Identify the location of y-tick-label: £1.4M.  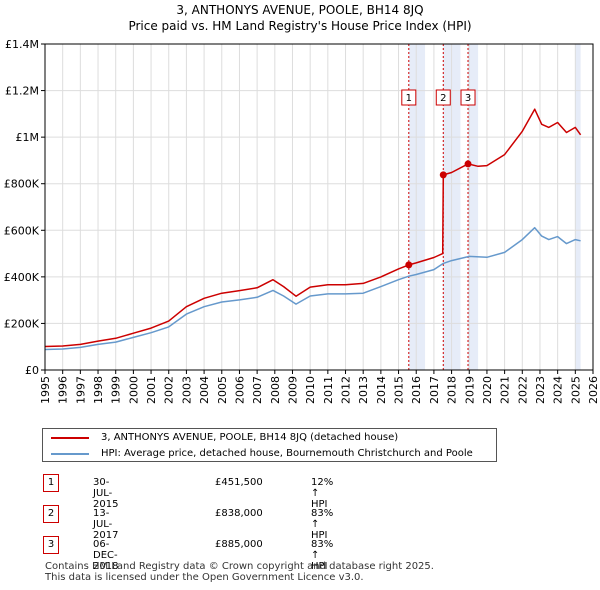
(22, 44).